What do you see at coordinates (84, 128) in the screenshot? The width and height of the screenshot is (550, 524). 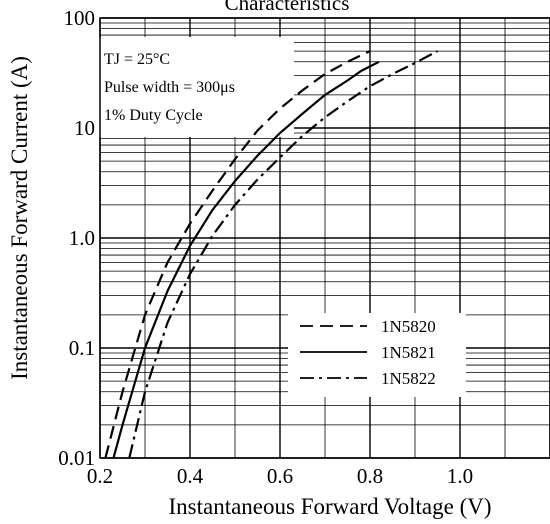 I see `y-tick-label: 10` at bounding box center [84, 128].